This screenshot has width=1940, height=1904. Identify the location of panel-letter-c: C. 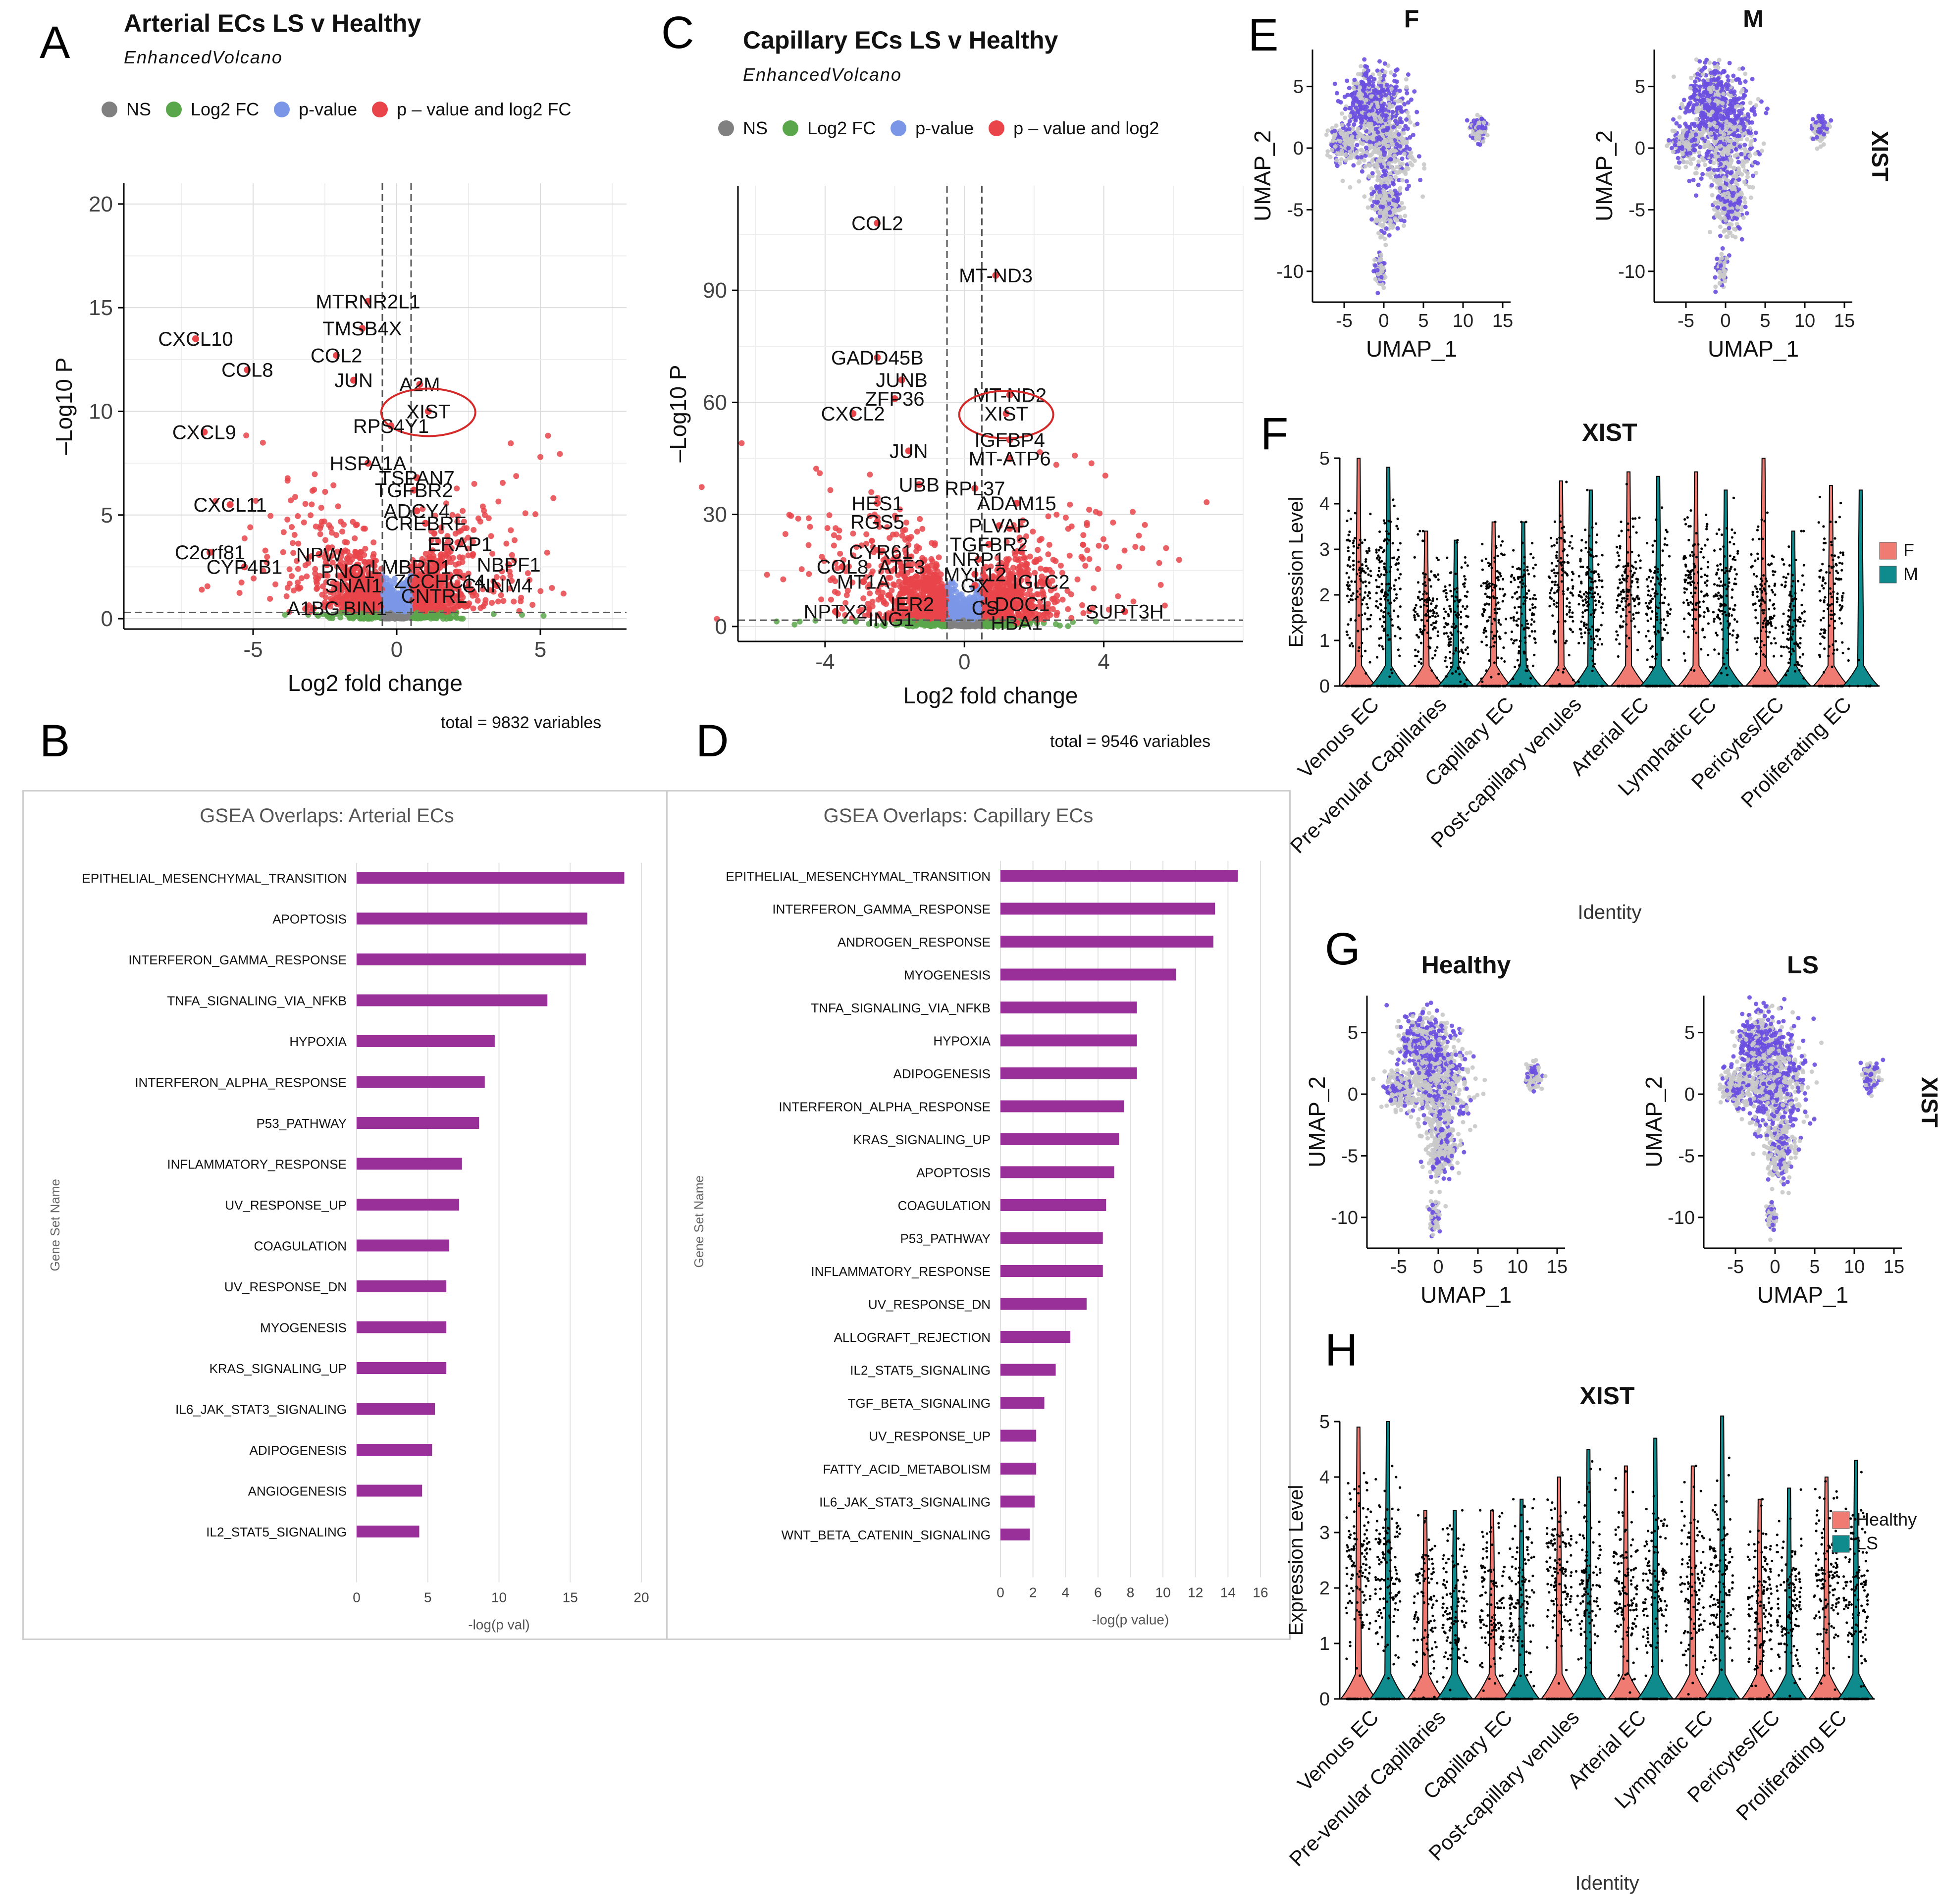
(677, 32).